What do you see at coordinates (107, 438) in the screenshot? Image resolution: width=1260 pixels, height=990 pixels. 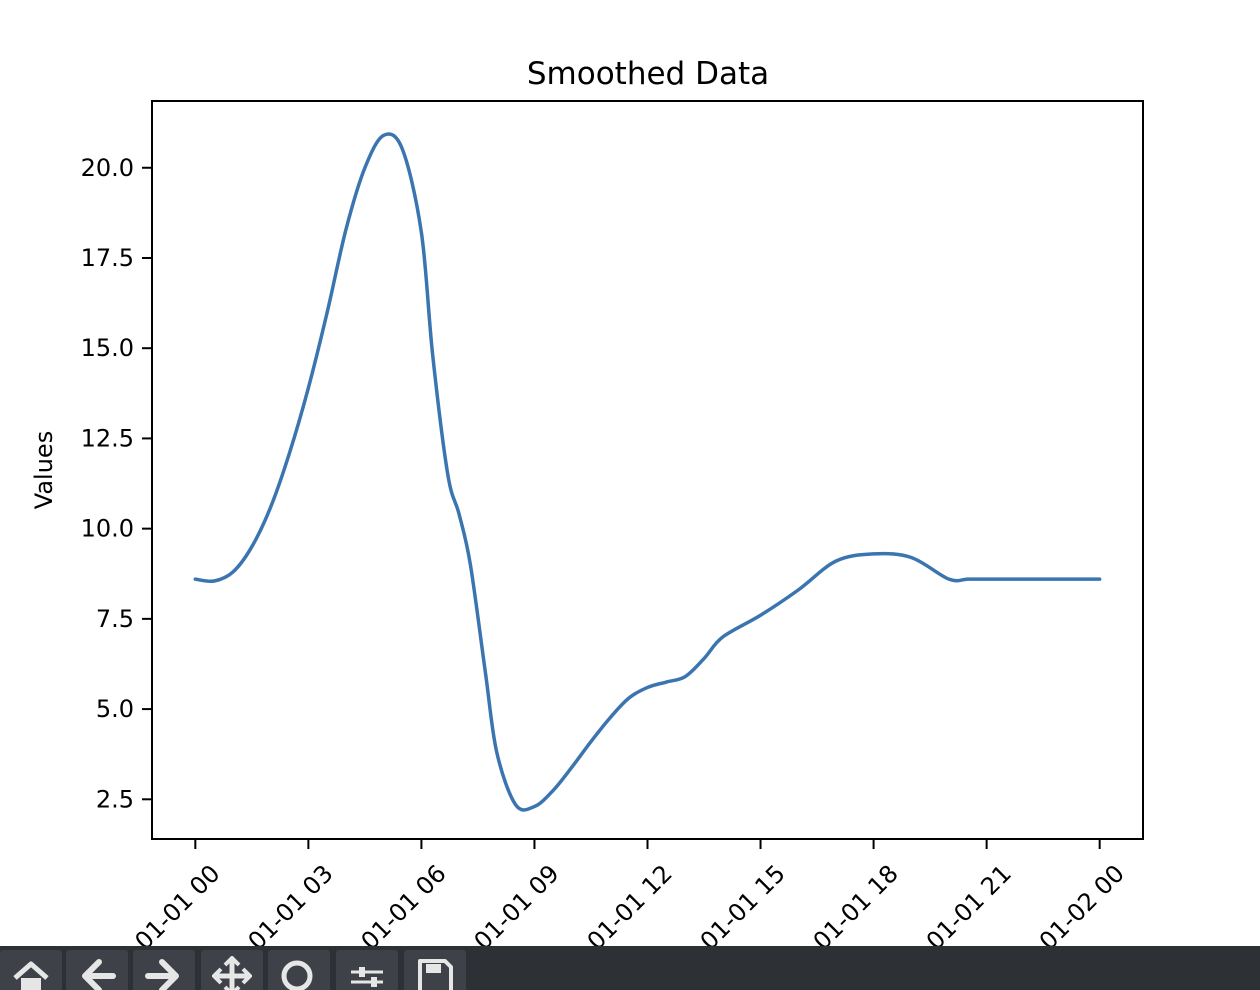 I see `y-tick-label: 12.5` at bounding box center [107, 438].